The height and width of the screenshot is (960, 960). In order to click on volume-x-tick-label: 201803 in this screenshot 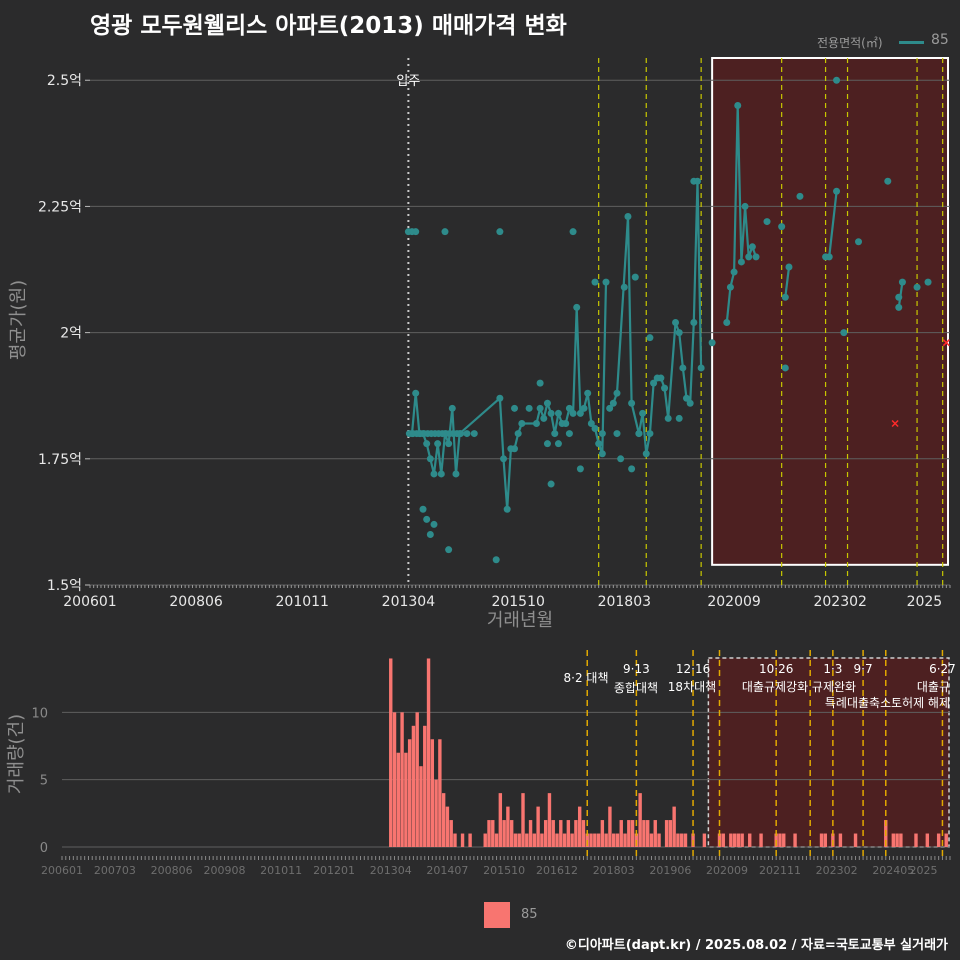, I will do `click(614, 870)`.